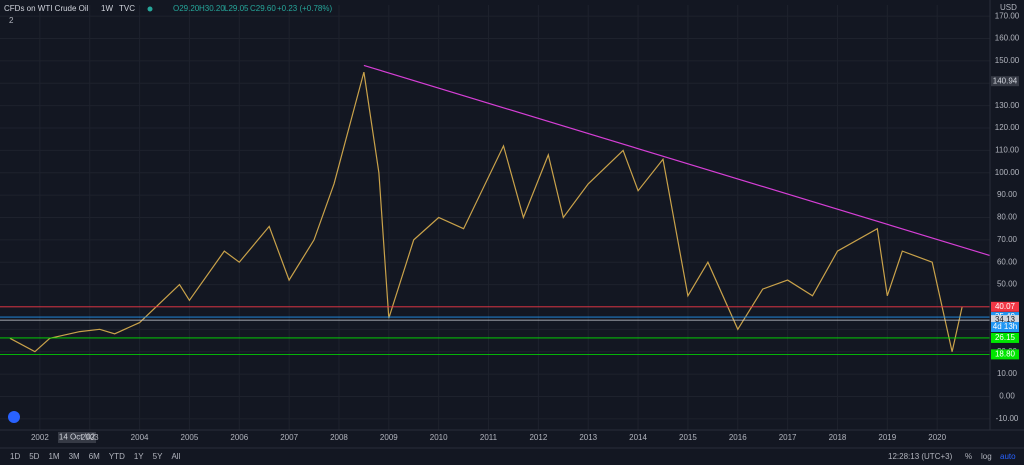  I want to click on currency: USD, so click(1008, 7).